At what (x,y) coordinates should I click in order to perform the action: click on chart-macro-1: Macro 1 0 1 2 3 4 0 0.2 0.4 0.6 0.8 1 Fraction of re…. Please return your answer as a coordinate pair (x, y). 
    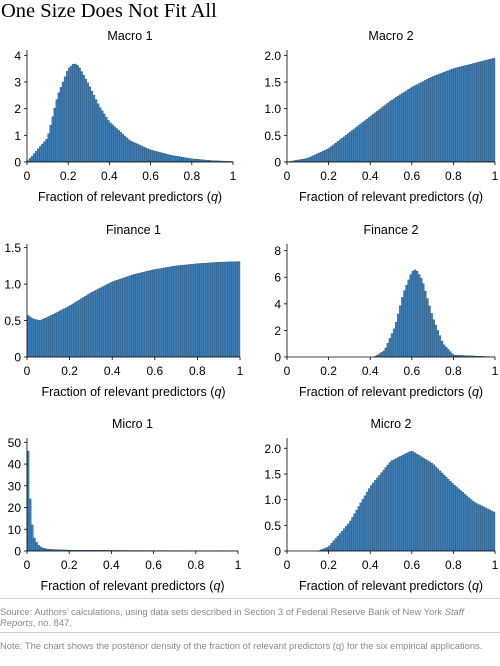
    Looking at the image, I should click on (125, 116).